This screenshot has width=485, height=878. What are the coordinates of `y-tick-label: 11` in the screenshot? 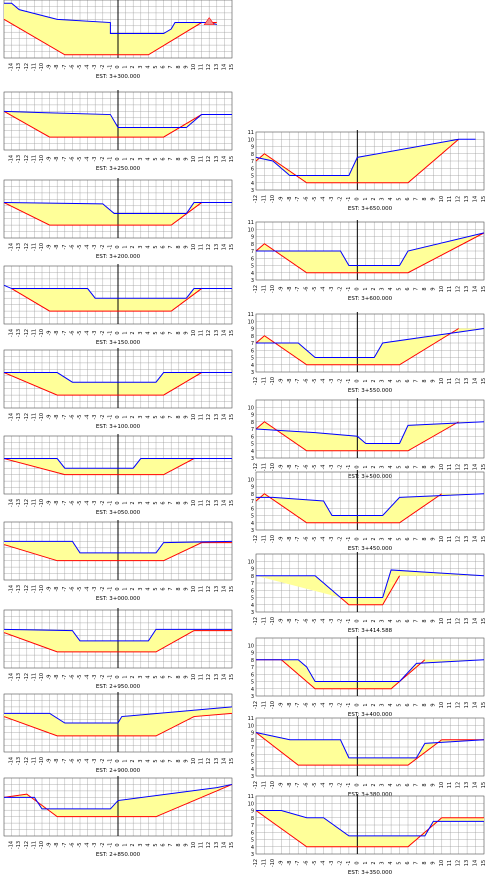 It's located at (251, 223).